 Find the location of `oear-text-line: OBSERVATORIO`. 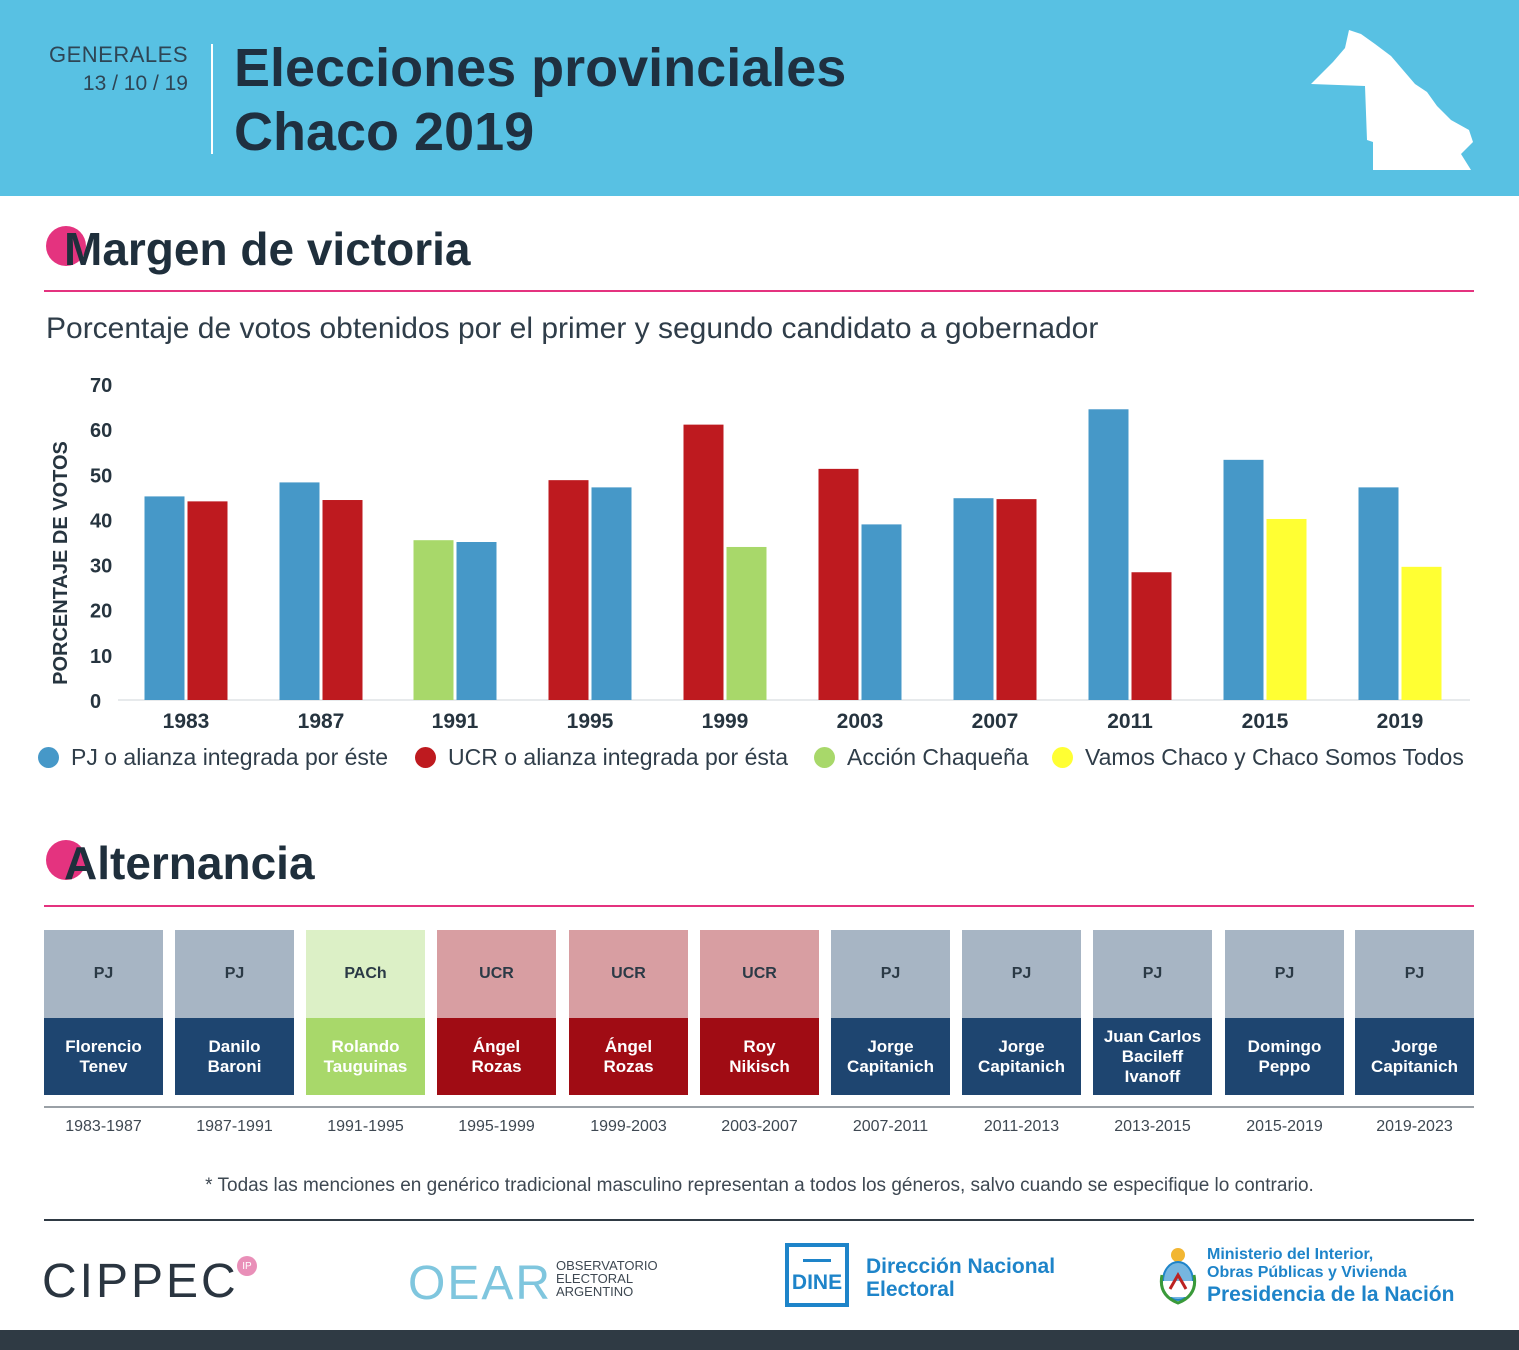

oear-text-line: OBSERVATORIO is located at coordinates (607, 1265).